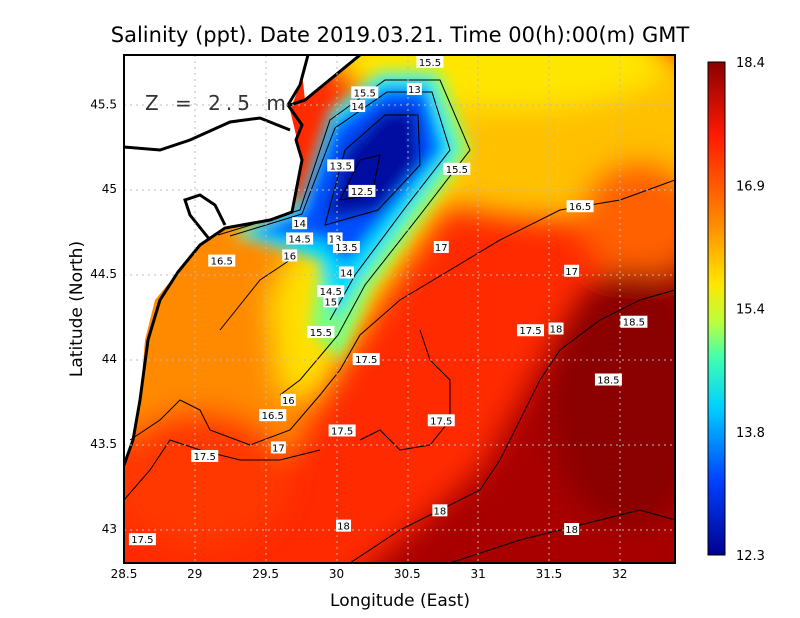 The image size is (800, 618). I want to click on y-axis-label: Latitude (North), so click(77, 309).